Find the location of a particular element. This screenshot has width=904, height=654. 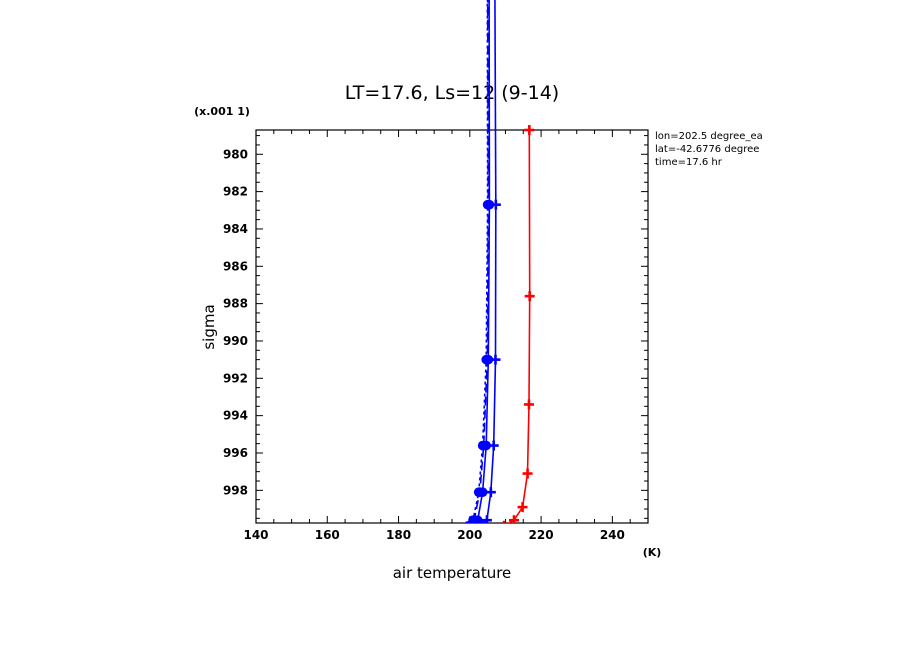

y-tick-label: 998 is located at coordinates (235, 490).